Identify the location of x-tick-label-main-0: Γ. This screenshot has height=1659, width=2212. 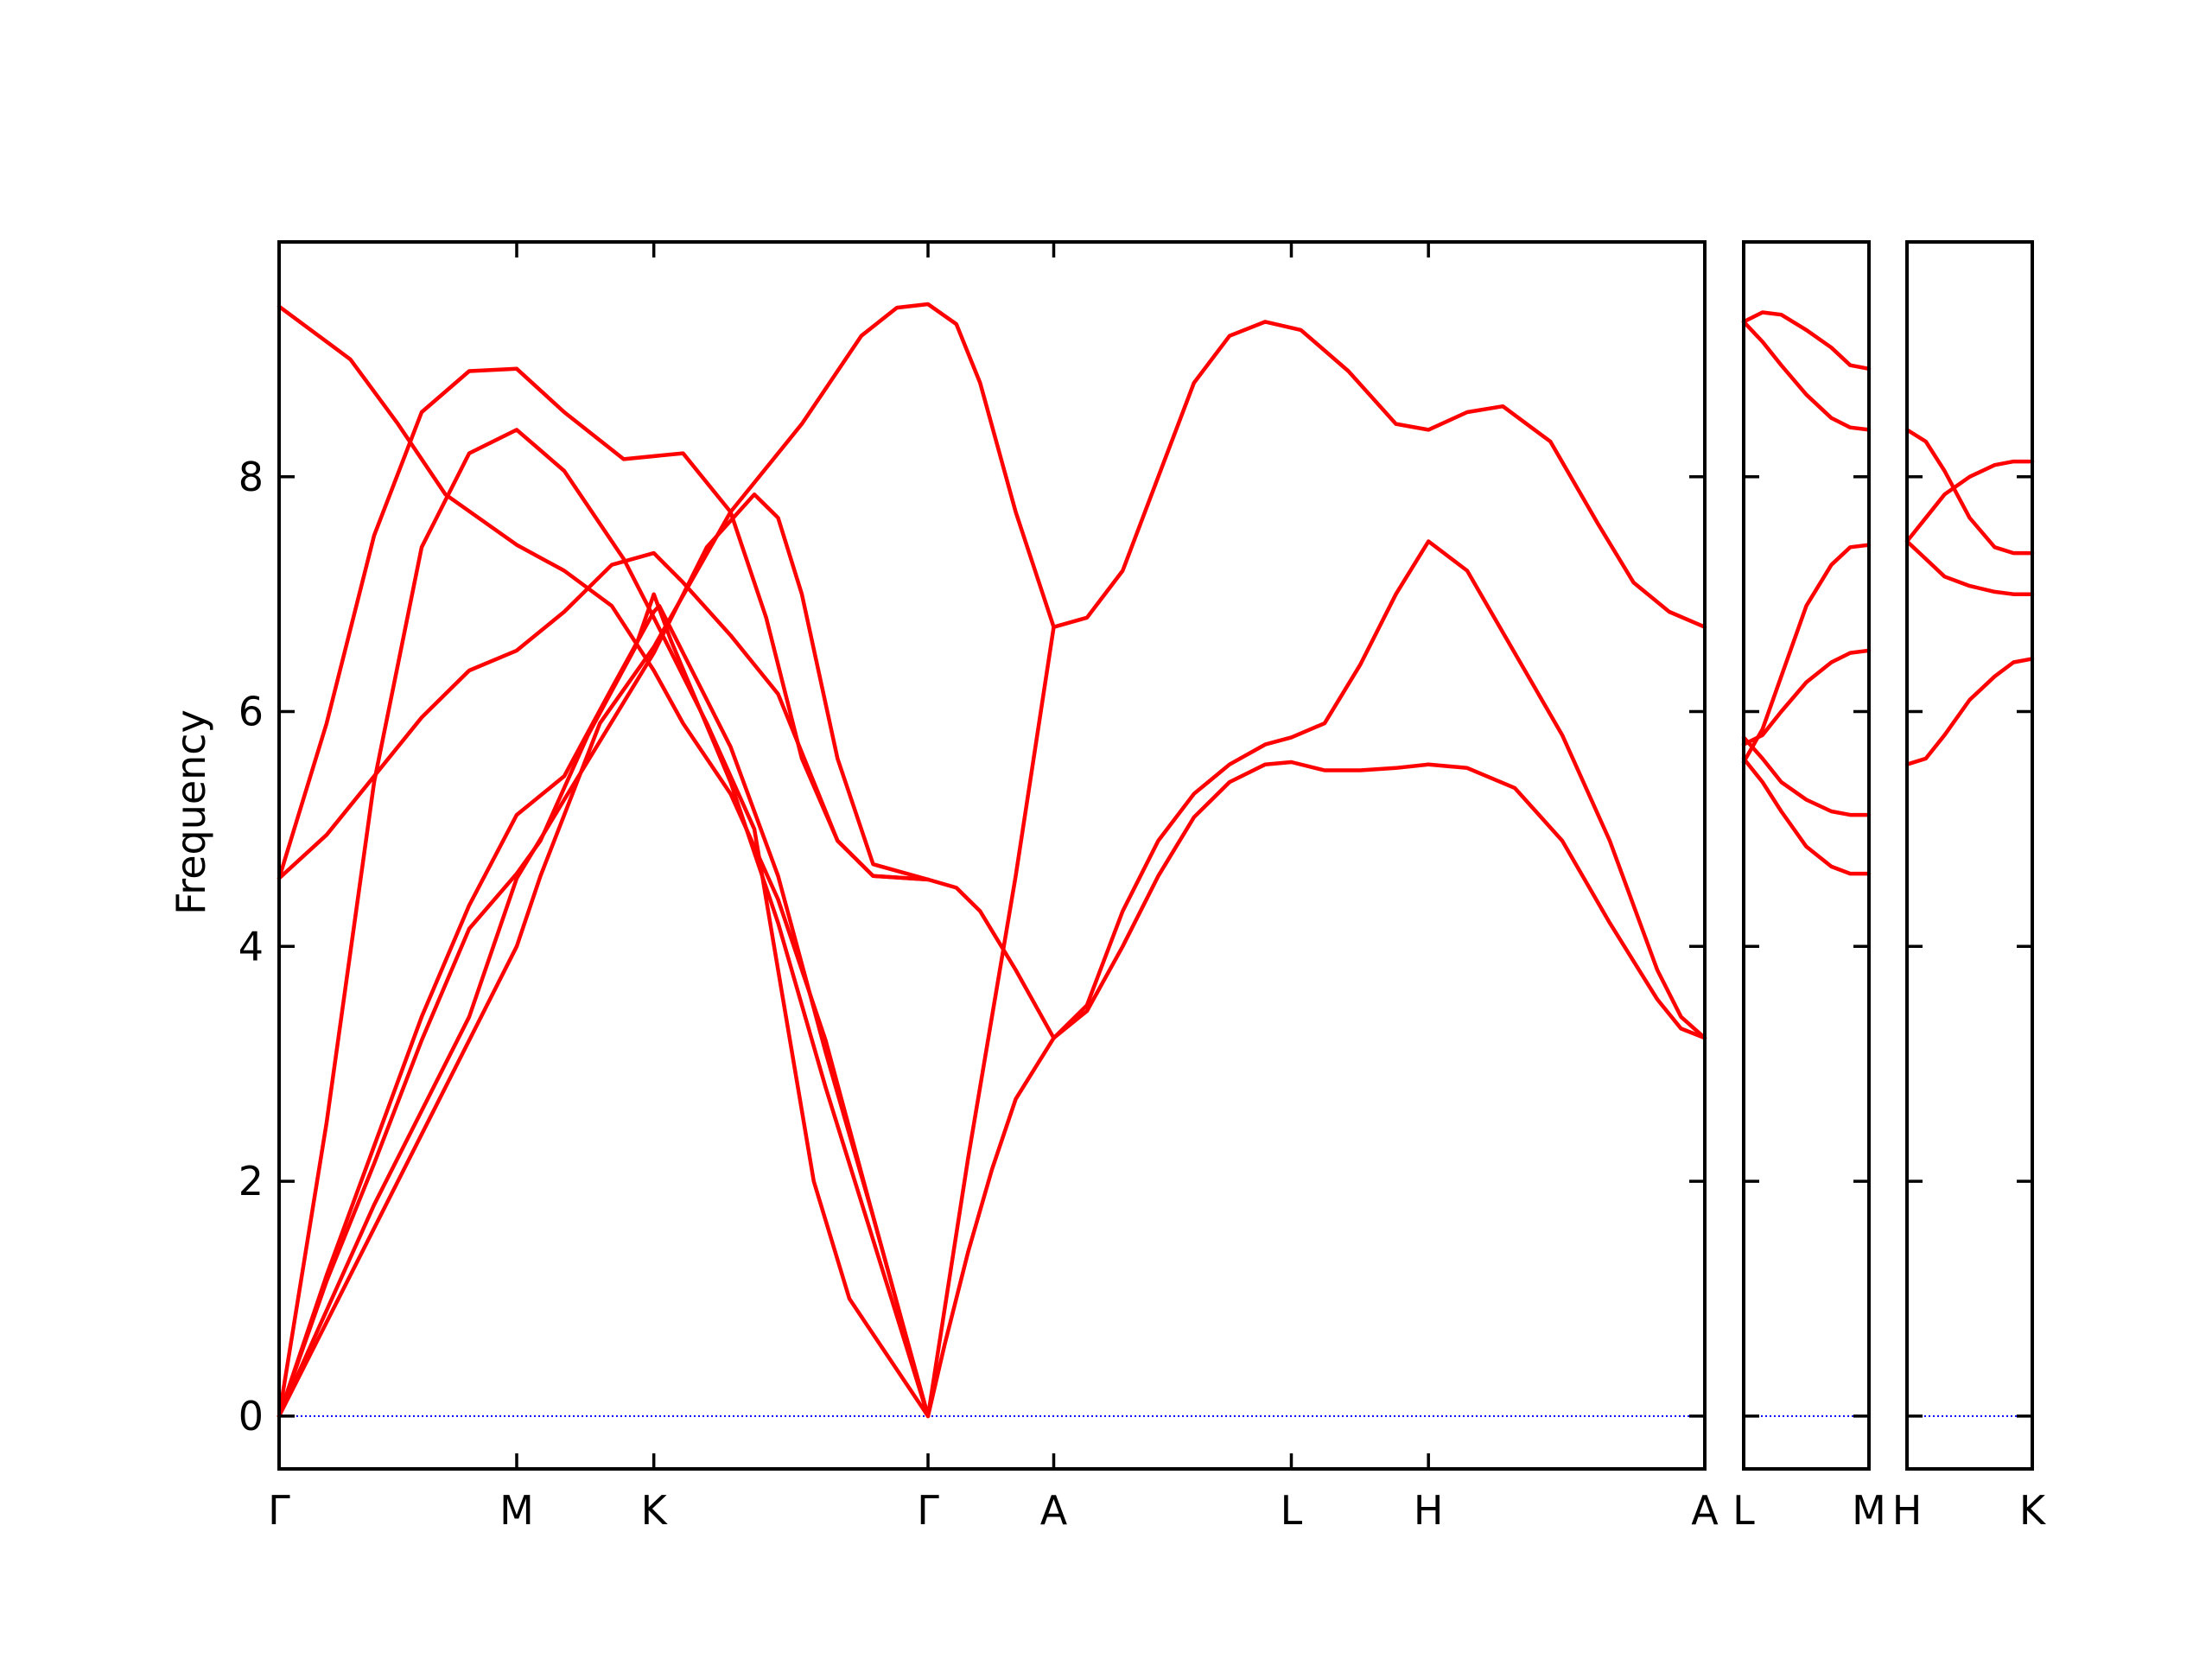
(279, 1510).